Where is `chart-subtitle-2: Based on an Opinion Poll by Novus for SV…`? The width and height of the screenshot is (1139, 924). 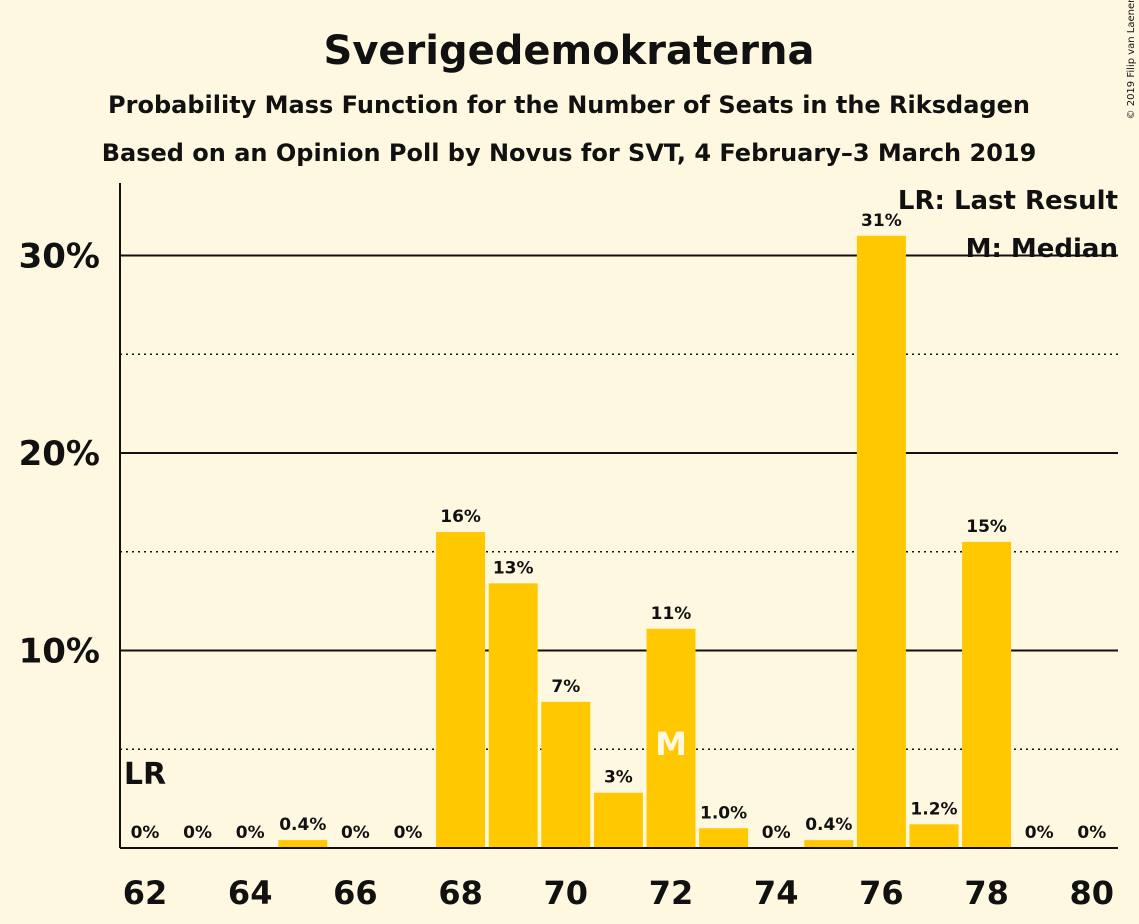
chart-subtitle-2: Based on an Opinion Poll by Novus for SV… is located at coordinates (569, 153).